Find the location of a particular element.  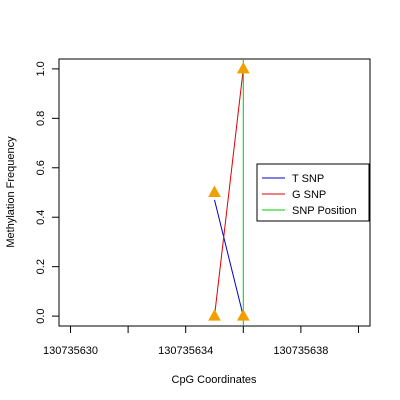

x-tick-label: 130735630 is located at coordinates (70, 351).